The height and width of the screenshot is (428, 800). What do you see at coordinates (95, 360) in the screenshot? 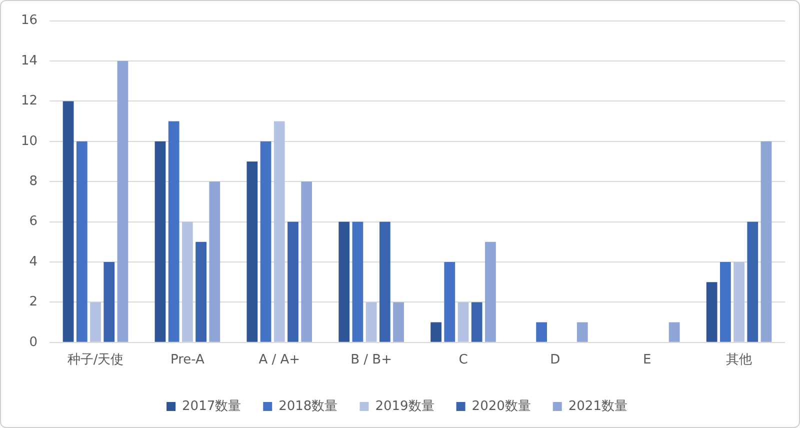
I see `x-tick-label: 种子/天使` at bounding box center [95, 360].